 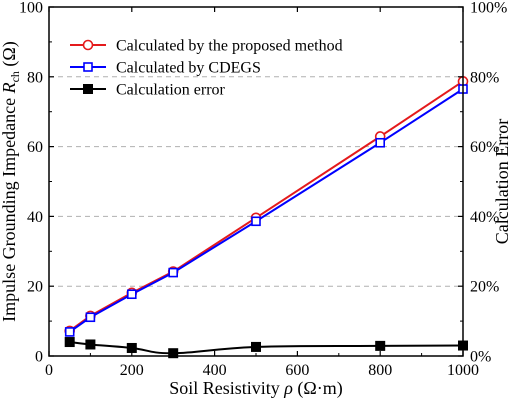 What do you see at coordinates (502, 181) in the screenshot?
I see `y-right-axis-title: Calculation Error` at bounding box center [502, 181].